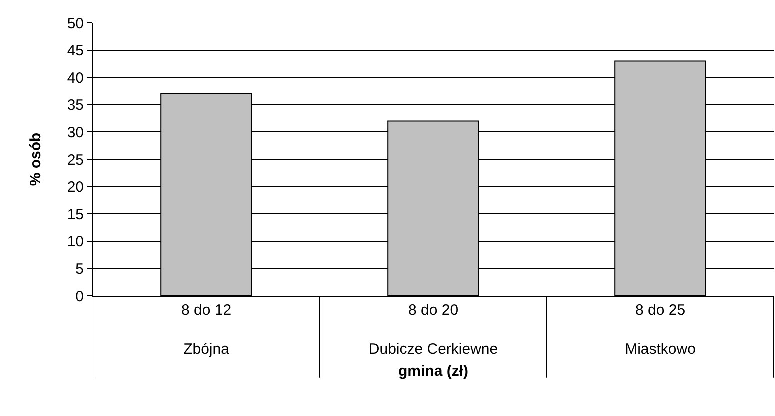  What do you see at coordinates (75, 187) in the screenshot?
I see `y-tick-label: 20` at bounding box center [75, 187].